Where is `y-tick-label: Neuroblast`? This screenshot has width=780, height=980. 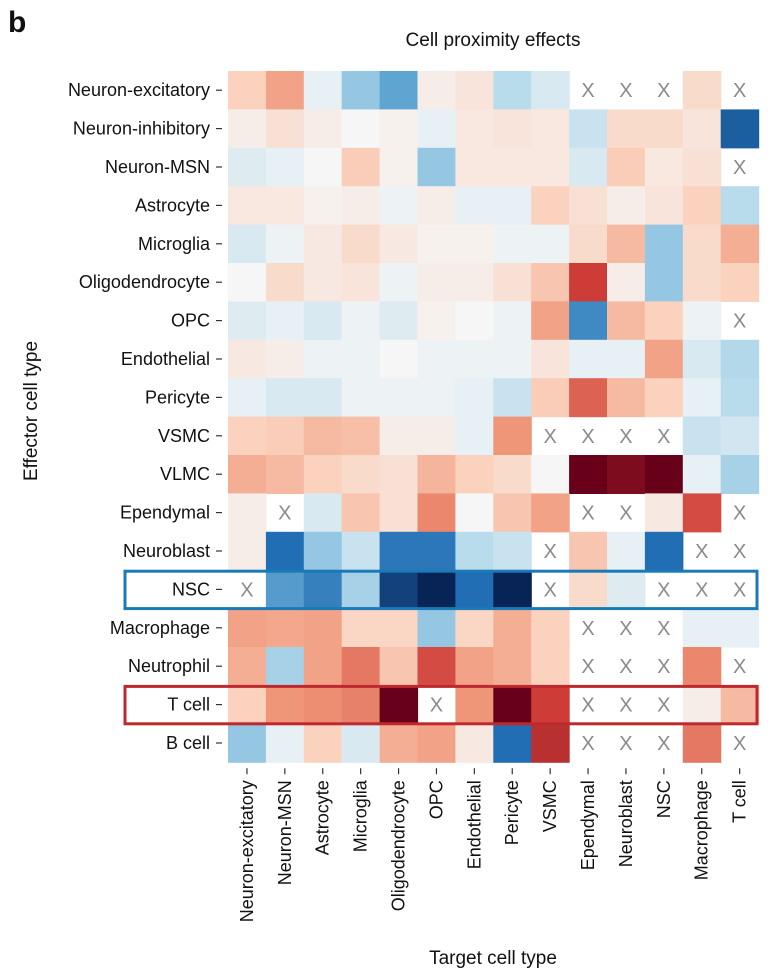 y-tick-label: Neuroblast is located at coordinates (166, 551).